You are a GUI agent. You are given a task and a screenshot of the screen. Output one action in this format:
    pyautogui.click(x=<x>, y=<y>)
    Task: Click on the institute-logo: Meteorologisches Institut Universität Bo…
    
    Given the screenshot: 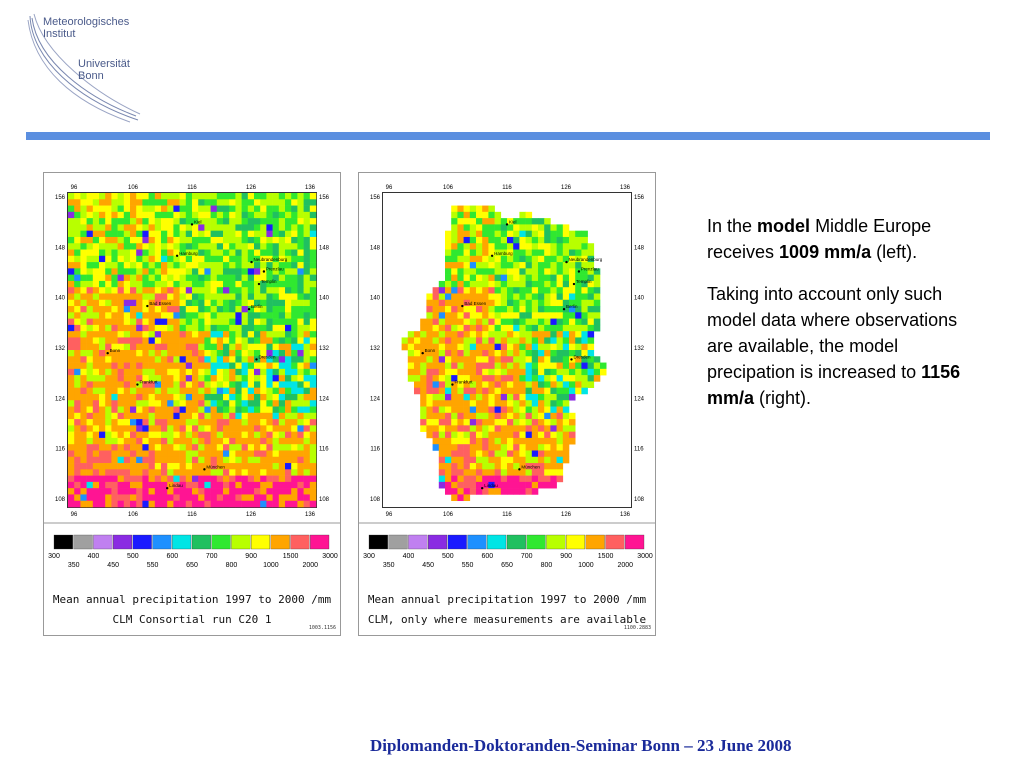 What is the action you would take?
    pyautogui.click(x=88, y=67)
    